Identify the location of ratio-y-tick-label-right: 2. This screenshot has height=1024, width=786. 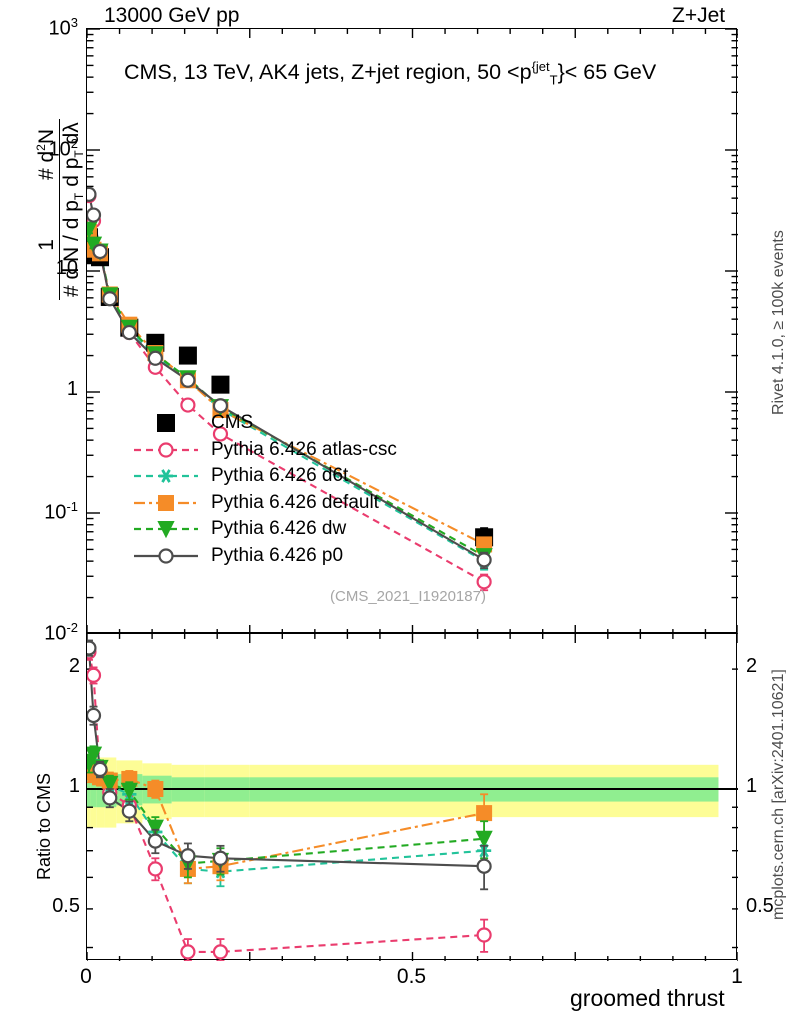
(752, 666).